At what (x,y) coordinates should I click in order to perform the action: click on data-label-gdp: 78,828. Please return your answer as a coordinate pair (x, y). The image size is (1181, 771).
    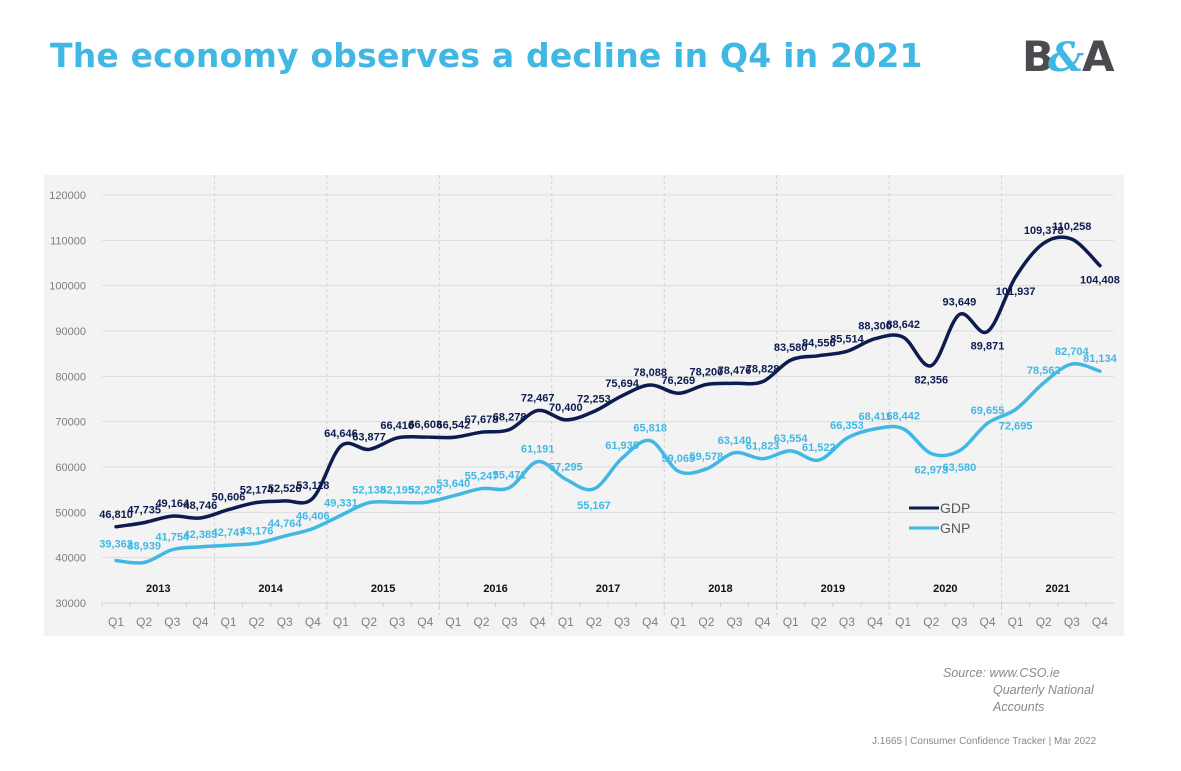
    Looking at the image, I should click on (763, 370).